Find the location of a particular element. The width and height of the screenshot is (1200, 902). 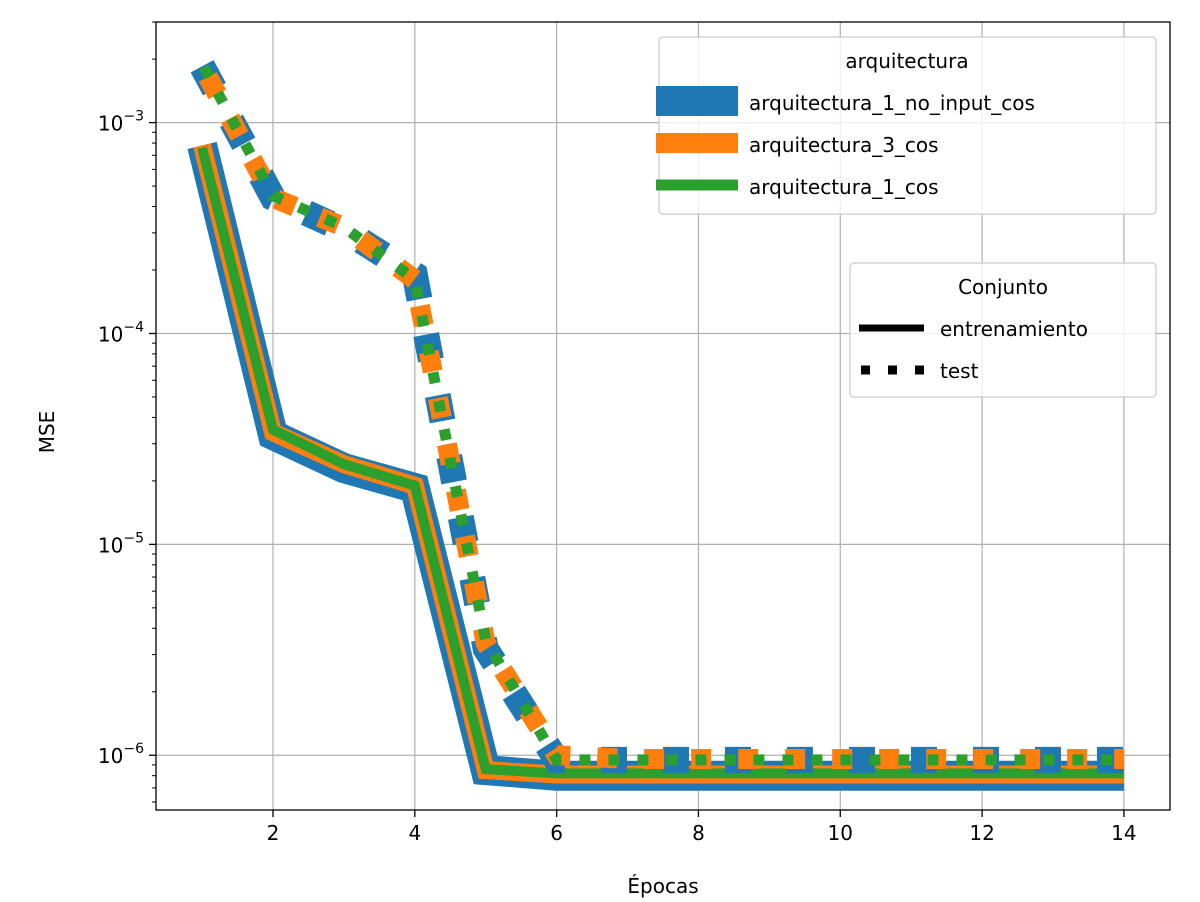

x-axis-ticks: 2 4 6 8 10 12 14 is located at coordinates (702, 827).